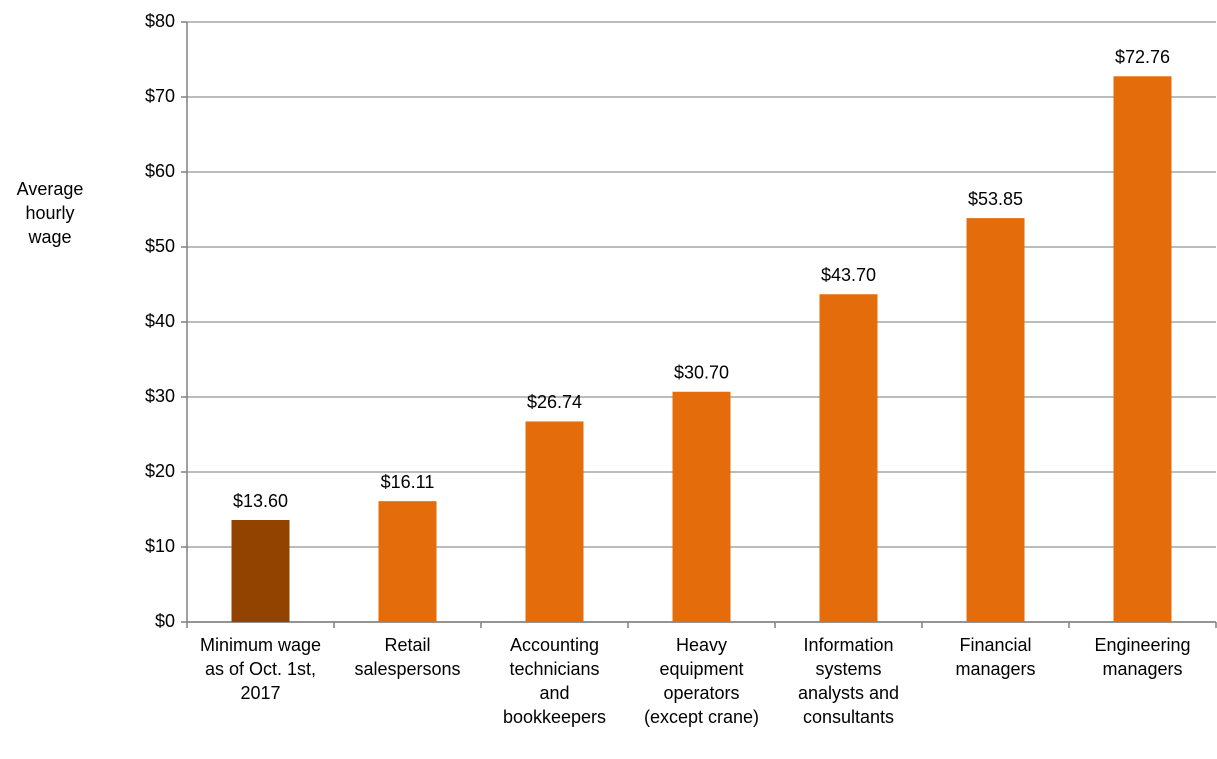  What do you see at coordinates (160, 246) in the screenshot?
I see `y-tick-label: $50` at bounding box center [160, 246].